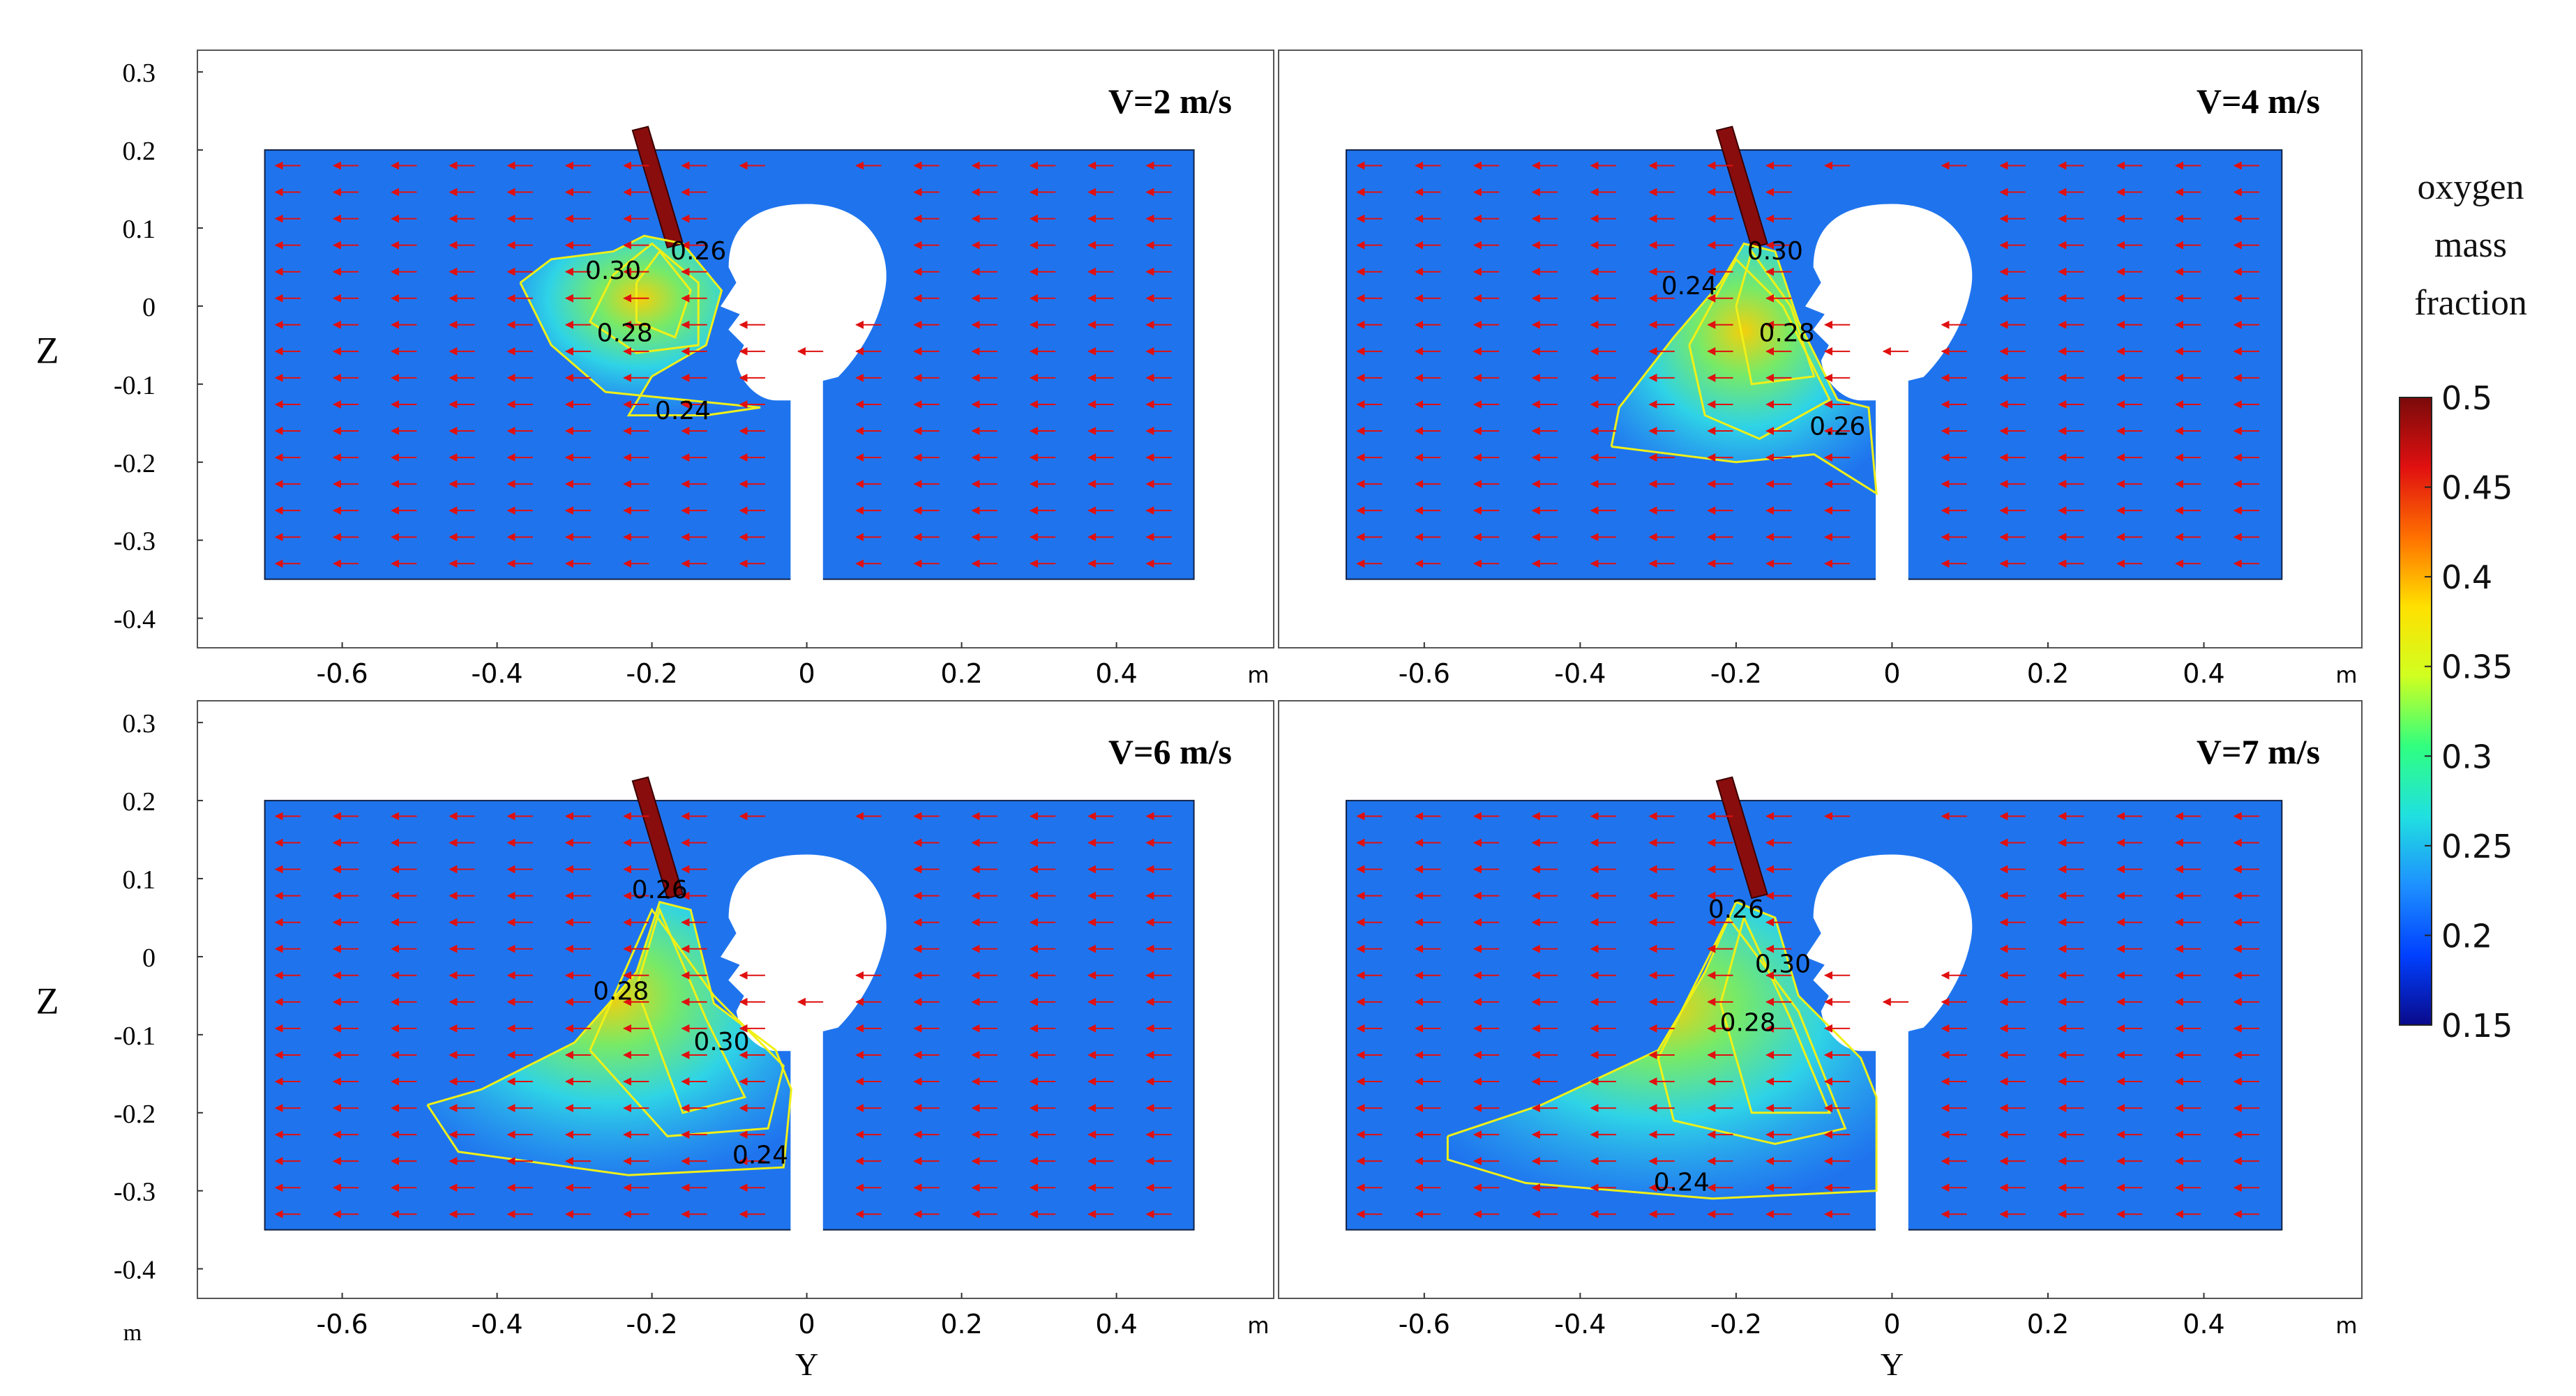  I want to click on colorbar-tick-label: 0.15, so click(2477, 1026).